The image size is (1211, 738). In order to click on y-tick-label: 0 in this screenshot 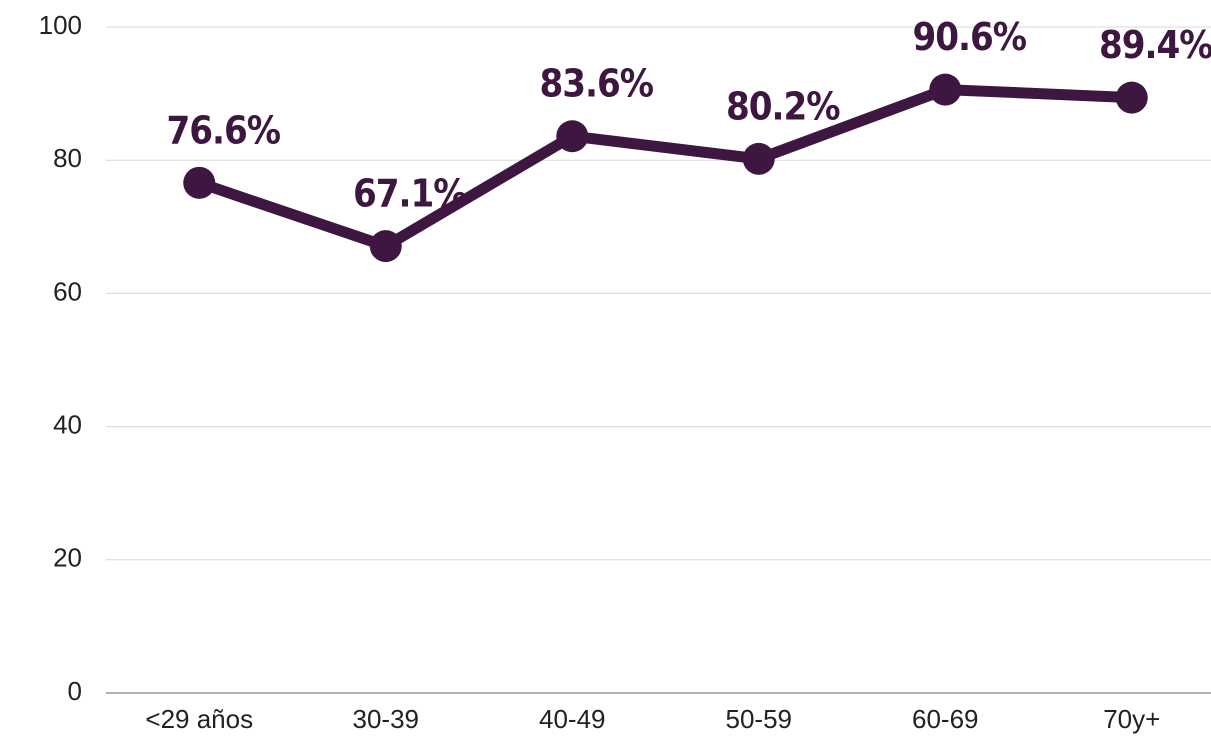, I will do `click(75, 691)`.